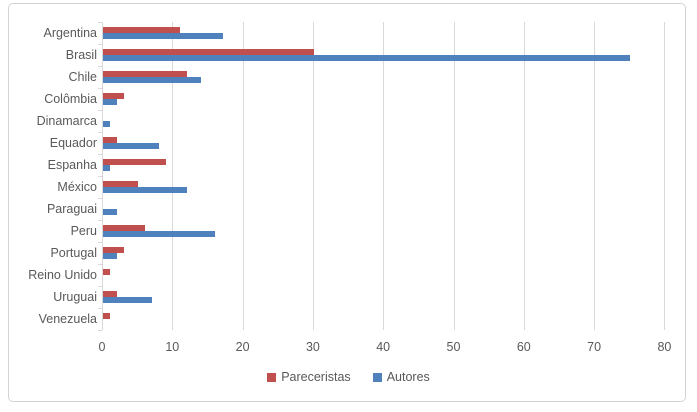  What do you see at coordinates (367, 58) in the screenshot?
I see `bar-autores-brasil` at bounding box center [367, 58].